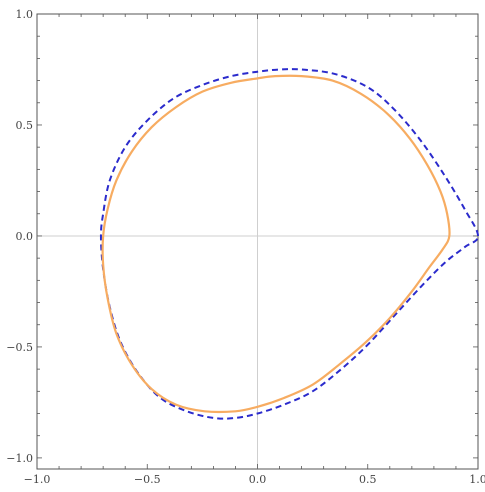 This screenshot has width=485, height=492. I want to click on y-tick-label: 0.5, so click(25, 125).